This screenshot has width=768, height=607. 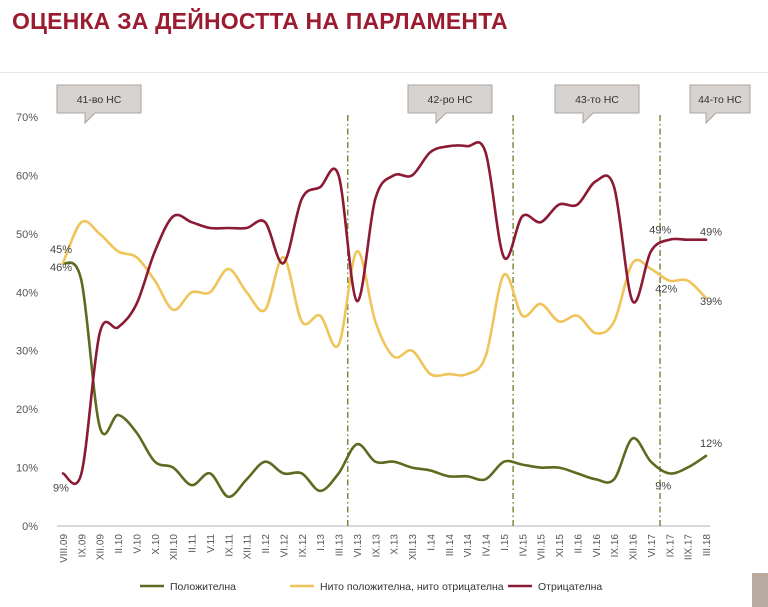 What do you see at coordinates (260, 21) in the screenshot?
I see `page-title: ОЦЕНКА ЗА ДЕЙНОСТТА НА ПАРЛАМЕНТА` at bounding box center [260, 21].